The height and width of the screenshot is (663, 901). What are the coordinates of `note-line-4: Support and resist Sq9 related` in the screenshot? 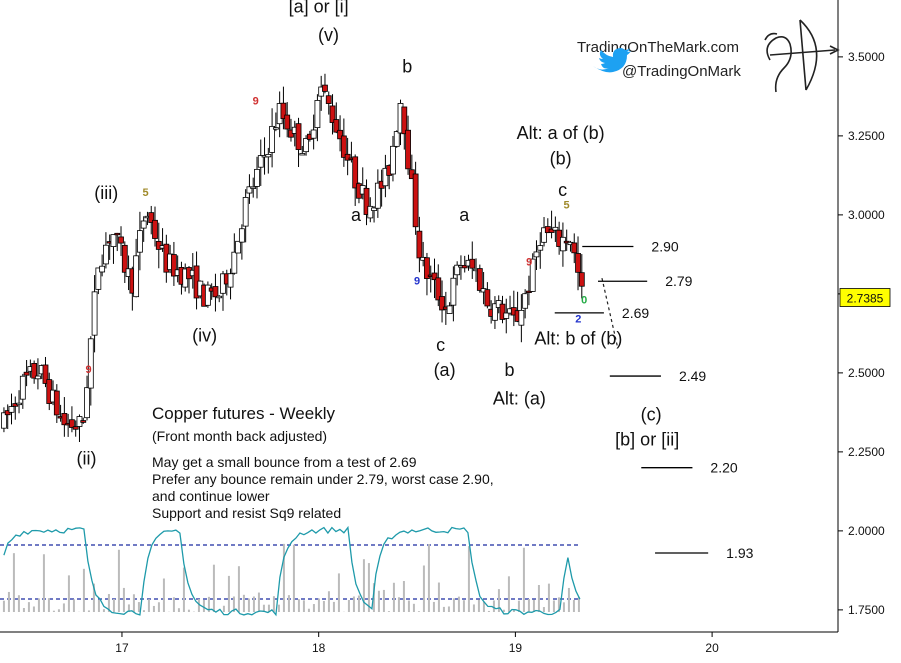 It's located at (246, 513).